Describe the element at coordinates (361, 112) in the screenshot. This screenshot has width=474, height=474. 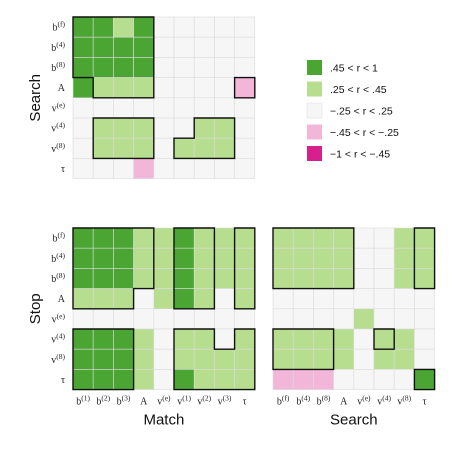
I see `legend-label: −.25 < r < .25` at that location.